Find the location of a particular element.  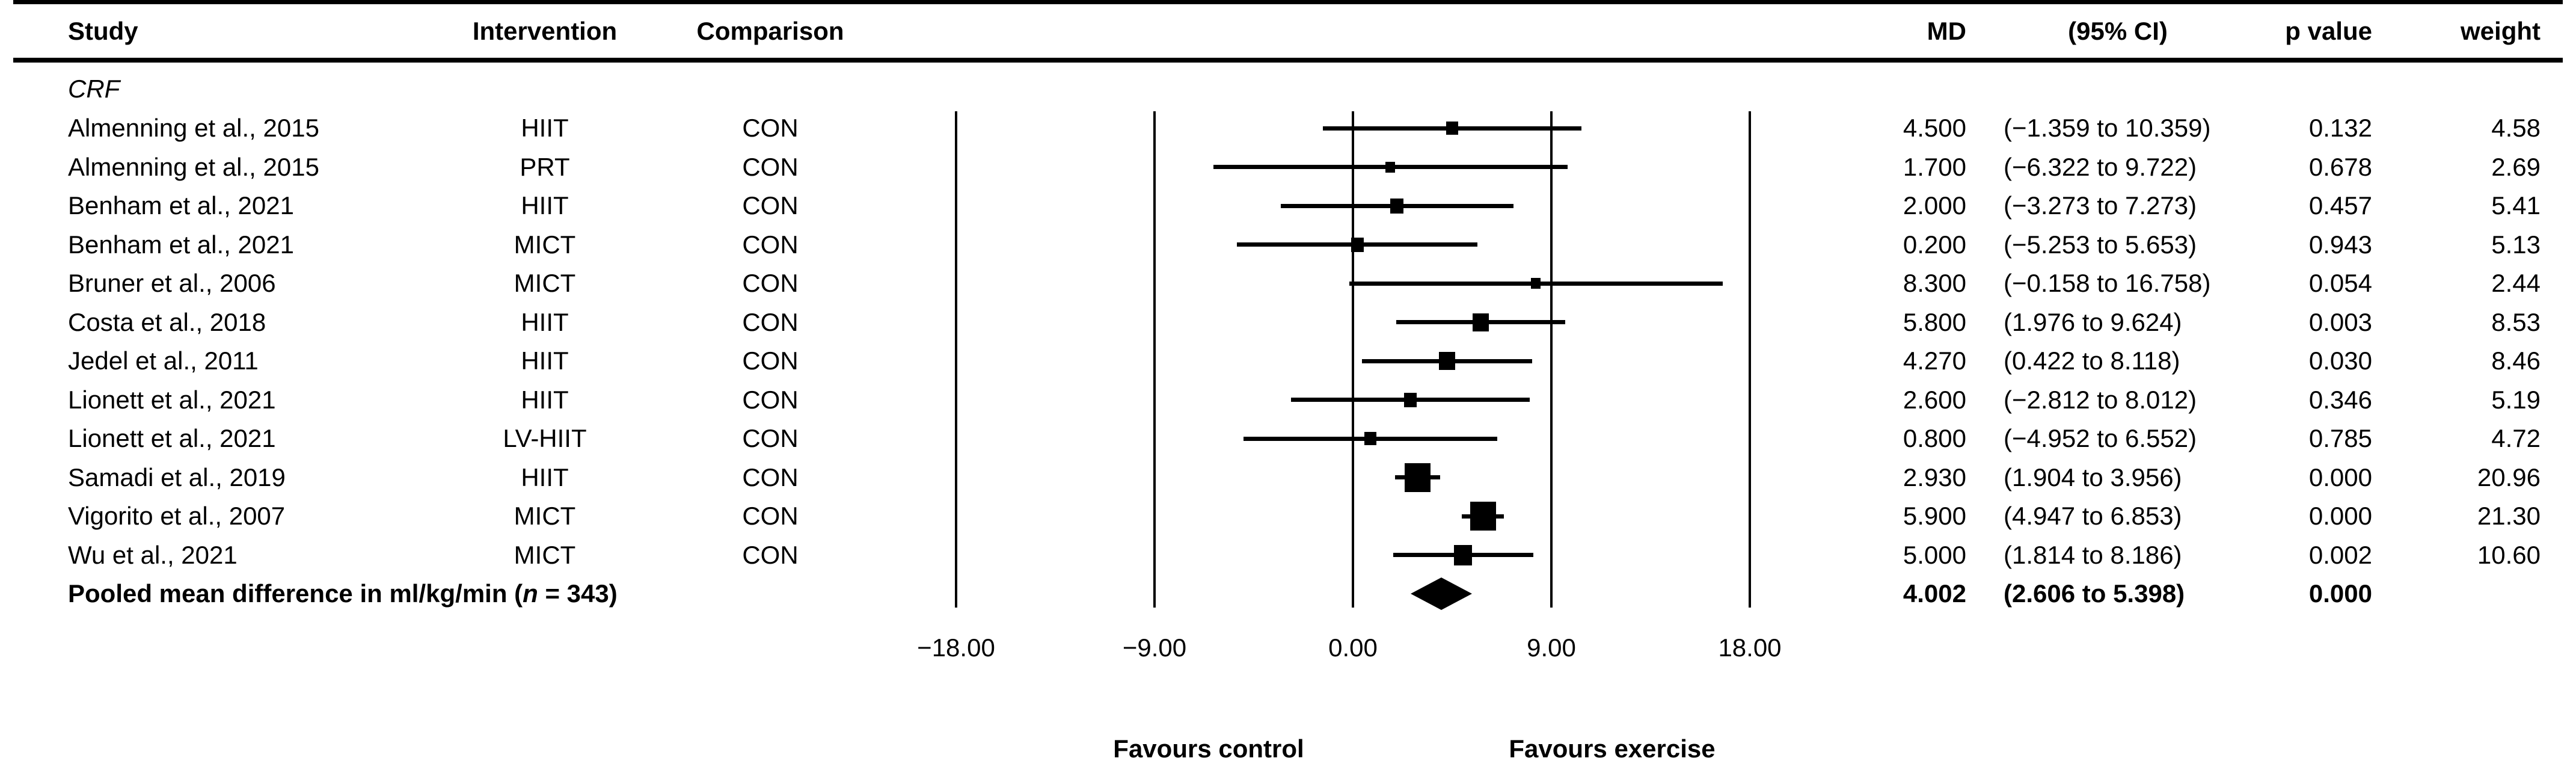

p-value-cell: 0.457 is located at coordinates (2340, 206).